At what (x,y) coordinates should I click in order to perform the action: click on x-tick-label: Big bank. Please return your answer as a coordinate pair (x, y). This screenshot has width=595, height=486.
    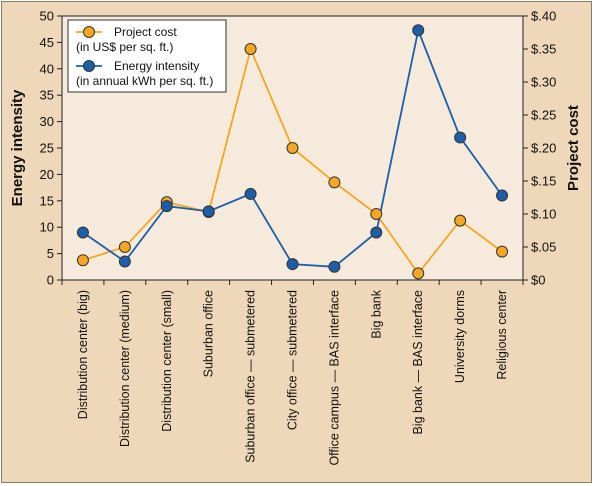
    Looking at the image, I should click on (376, 313).